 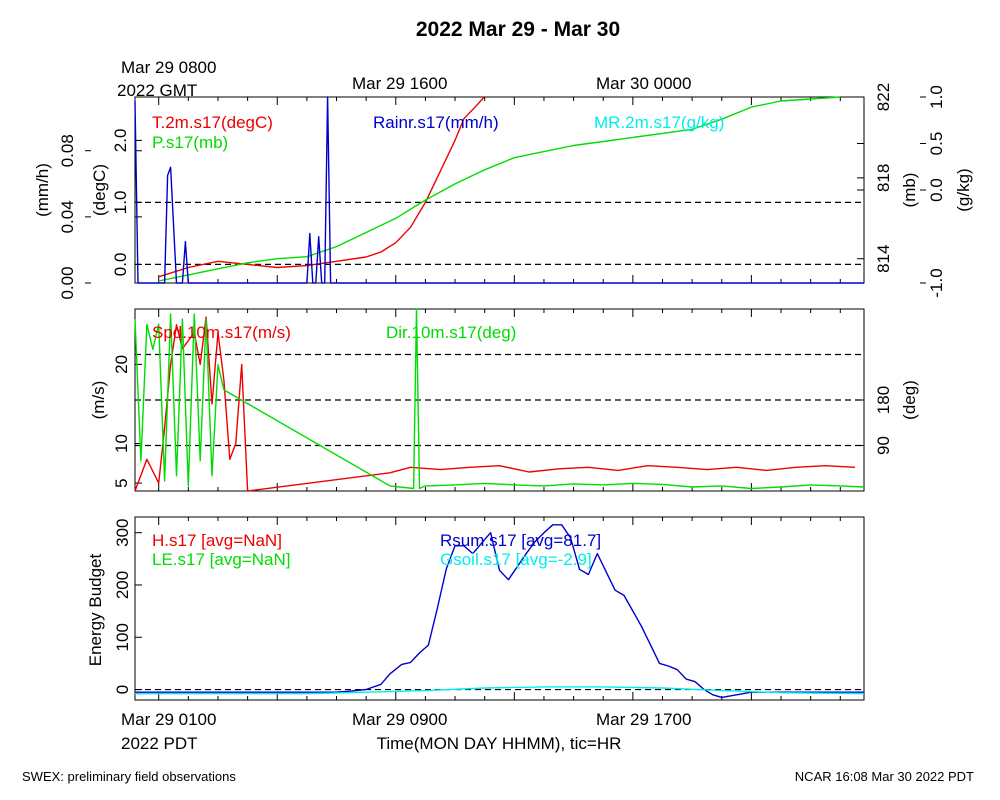 I want to click on y-tick-label-top-right_outer: 0.5, so click(x=936, y=144).